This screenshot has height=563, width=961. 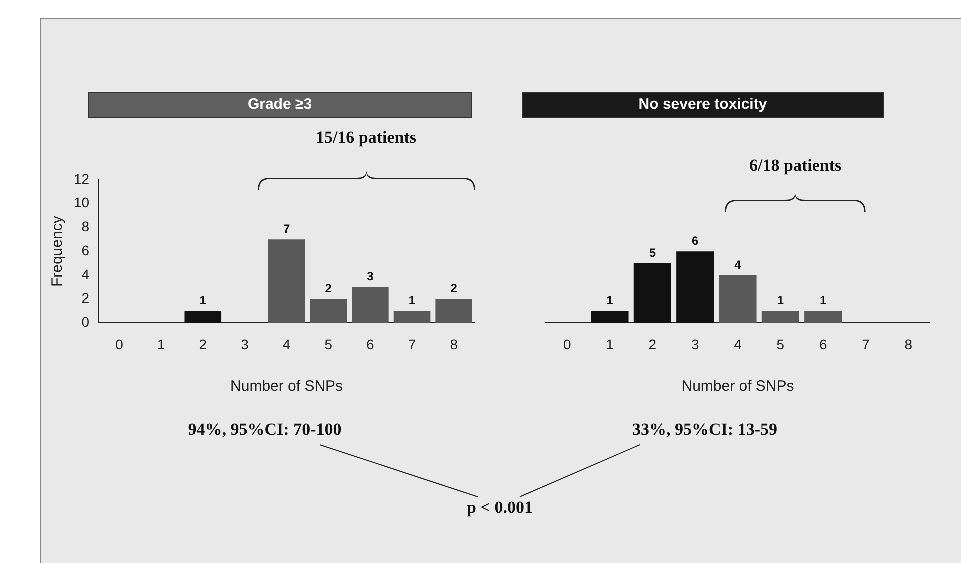 I want to click on chart-title: No severe toxicity, so click(x=703, y=105).